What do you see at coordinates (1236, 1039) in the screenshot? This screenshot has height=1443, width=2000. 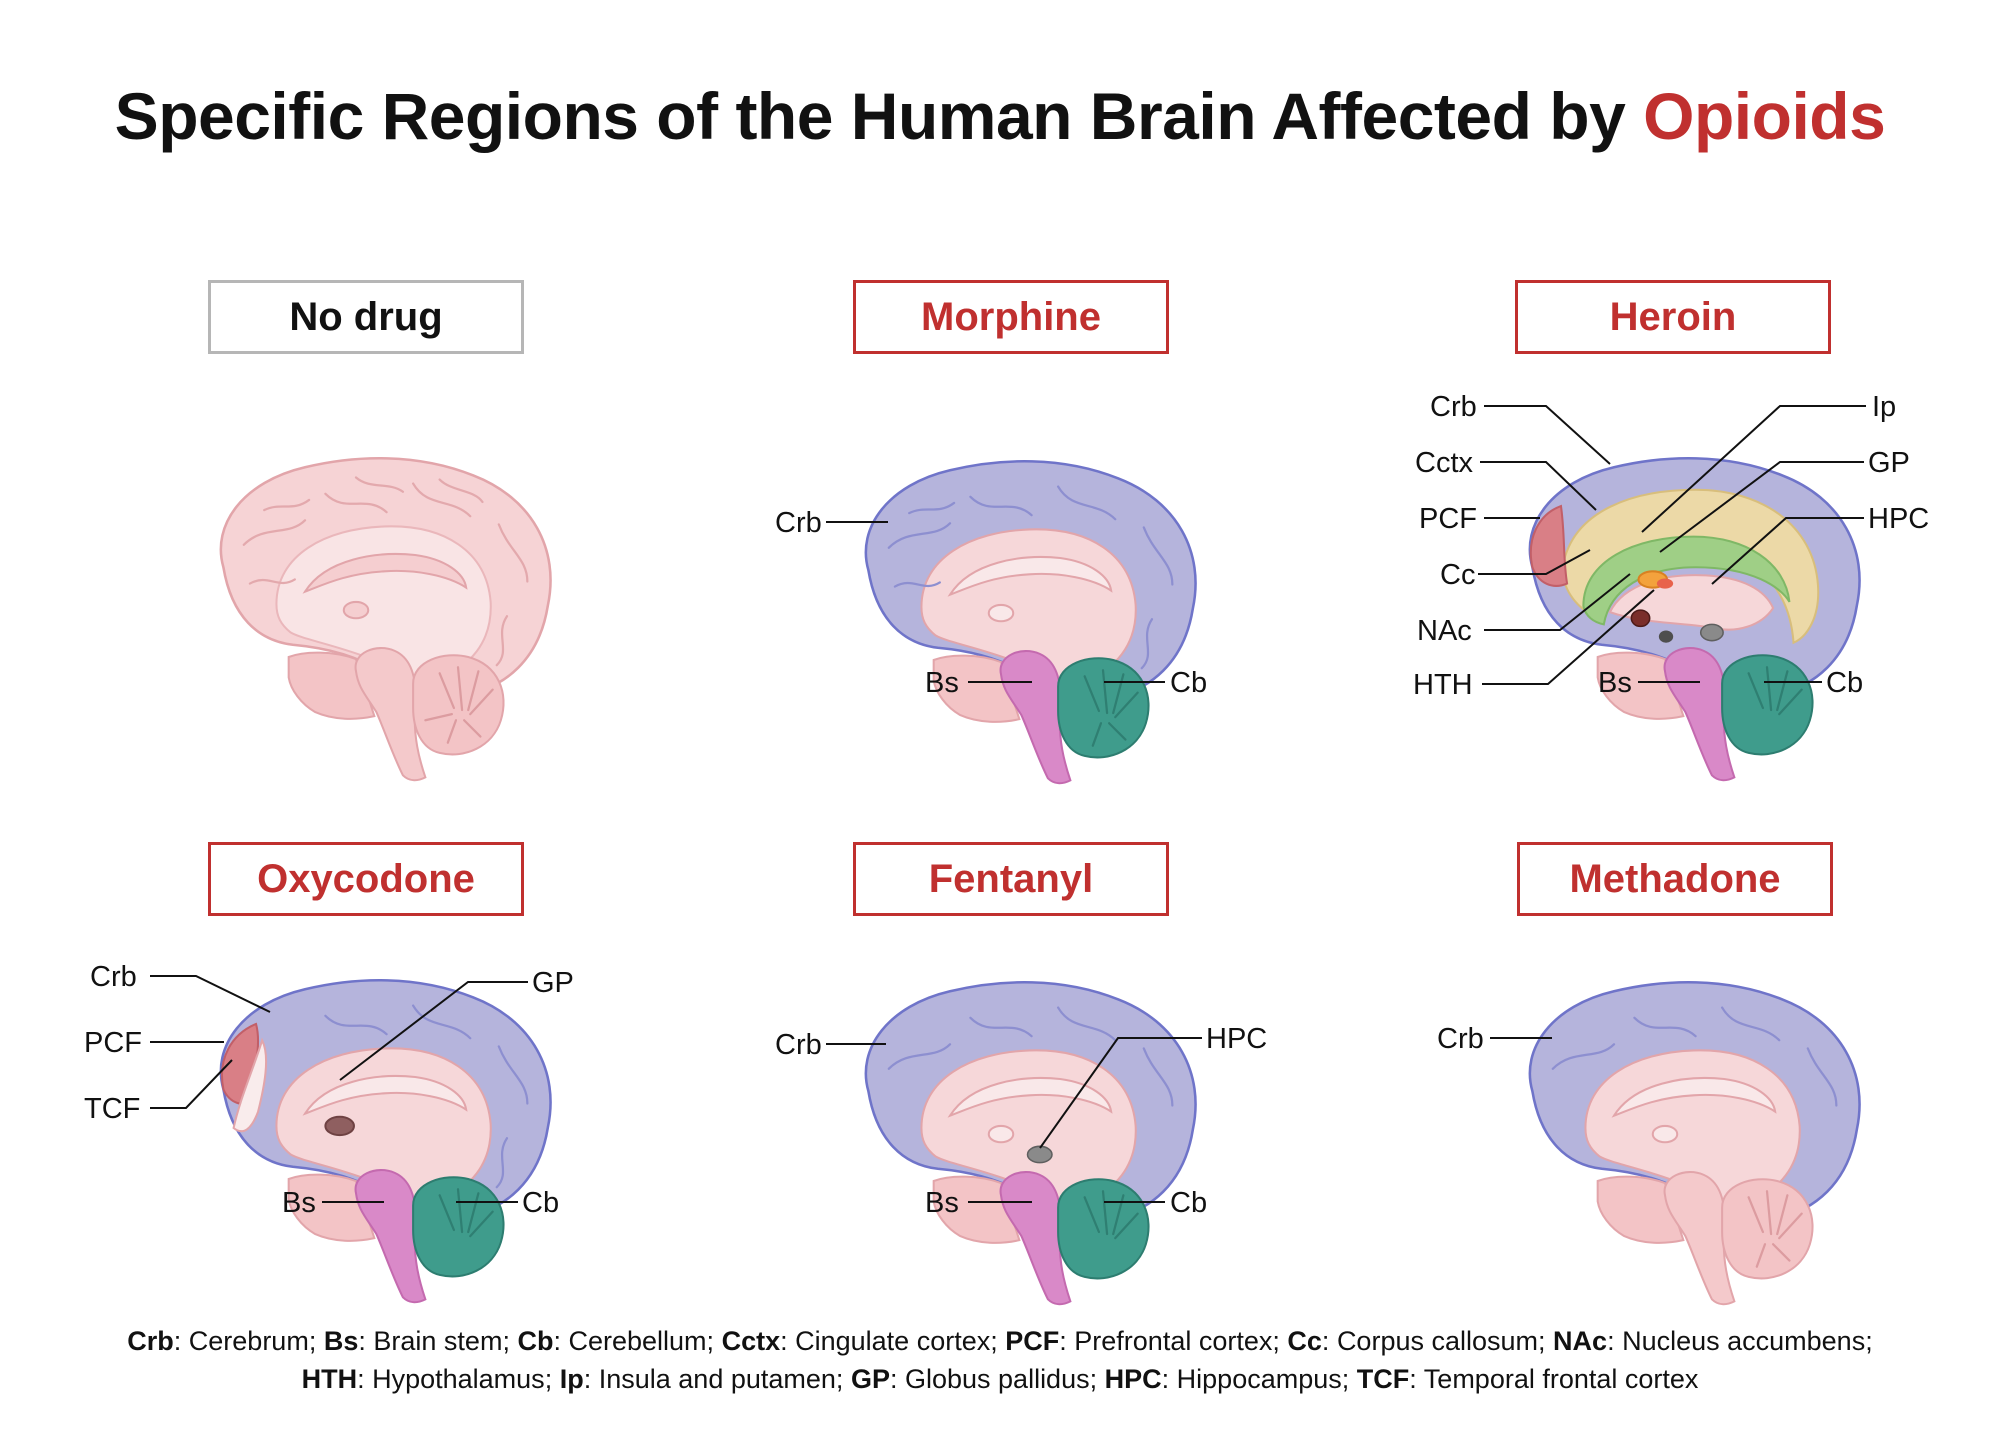 I see `anno-fentanyl-hpc: HPC` at bounding box center [1236, 1039].